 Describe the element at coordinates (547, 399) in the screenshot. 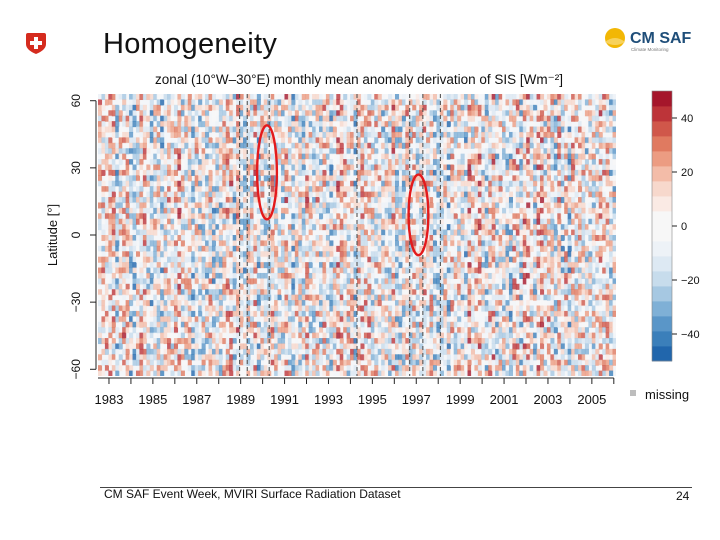

I see `x-tick-label: 2003` at that location.